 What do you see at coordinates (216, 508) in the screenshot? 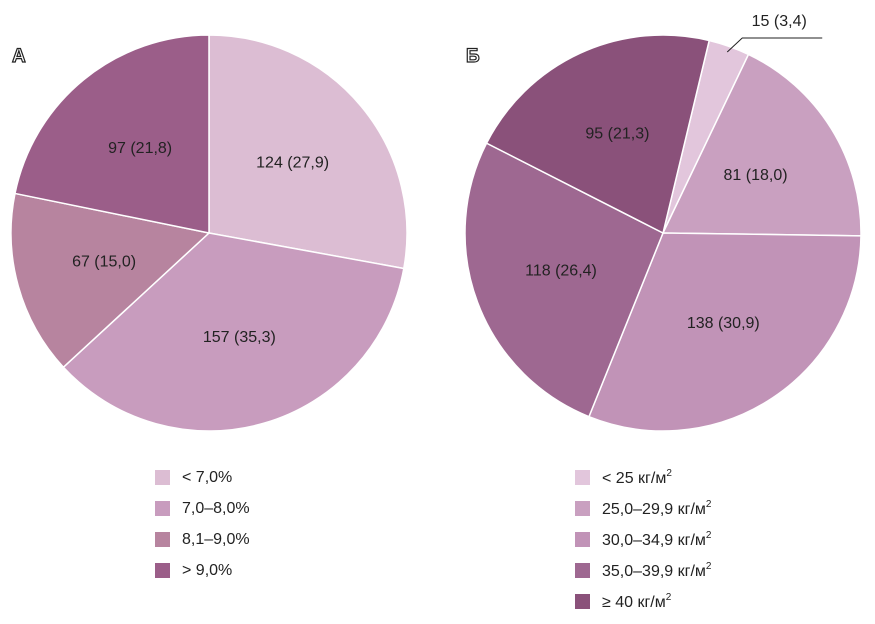
I see `legend-label: 7,0–8,0%` at bounding box center [216, 508].